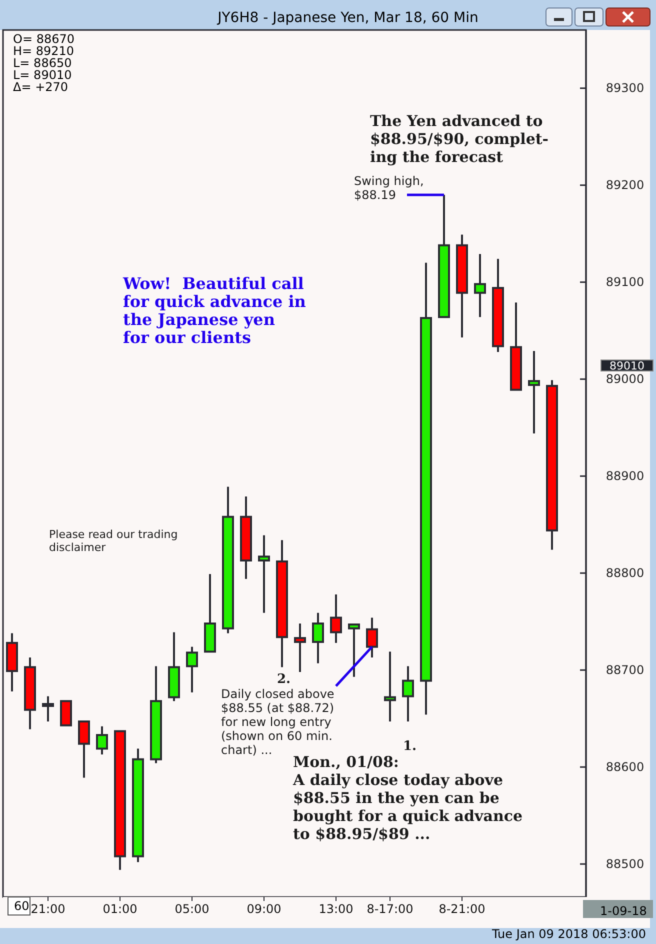 This screenshot has height=944, width=656. Describe the element at coordinates (625, 864) in the screenshot. I see `y-tick-label: 88500` at that location.